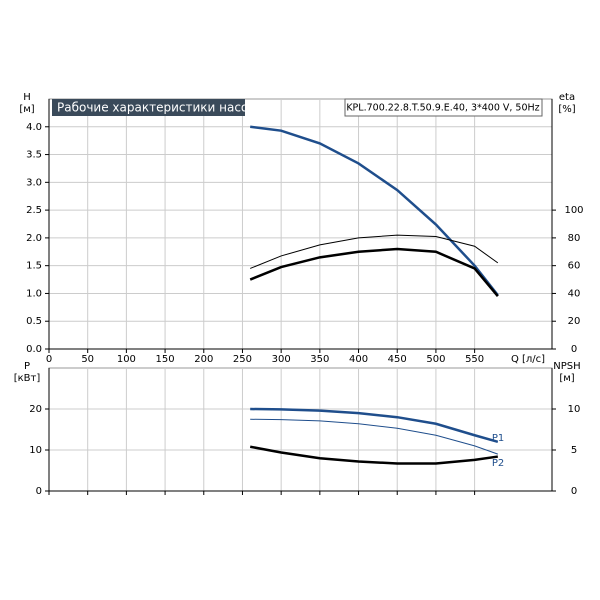 The width and height of the screenshot is (600, 600). Describe the element at coordinates (27, 366) in the screenshot. I see `y-label: P` at that location.